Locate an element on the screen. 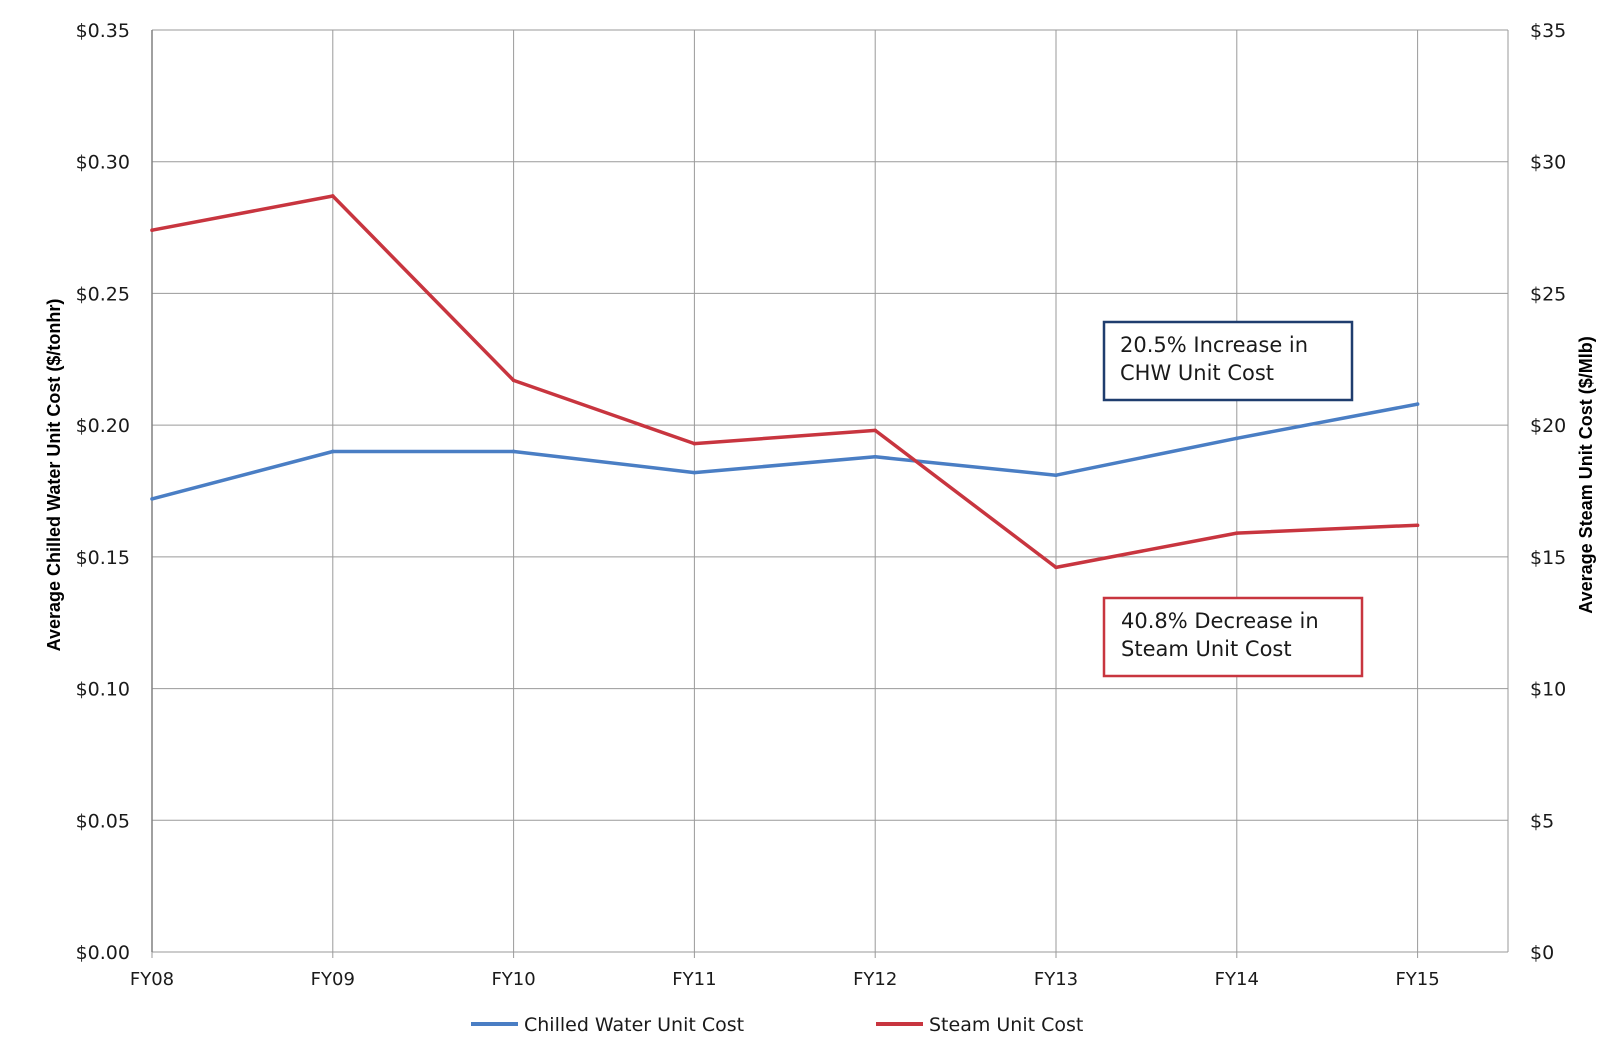 Image resolution: width=1623 pixels, height=1051 pixels. annotation-chw-increase: 20.5% Increase in CHW Unit Cost is located at coordinates (1228, 361).